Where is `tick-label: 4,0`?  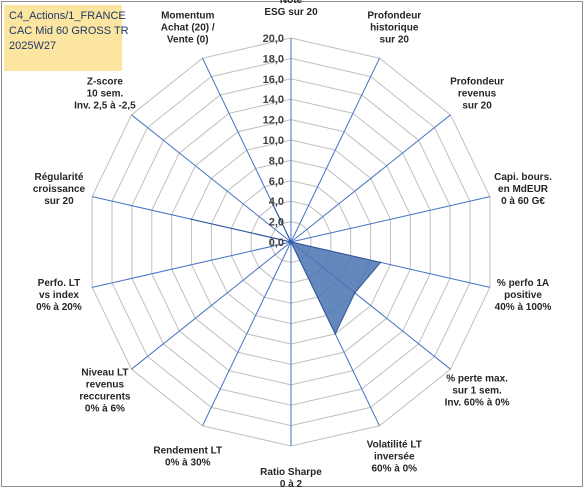 tick-label: 4,0 is located at coordinates (276, 202).